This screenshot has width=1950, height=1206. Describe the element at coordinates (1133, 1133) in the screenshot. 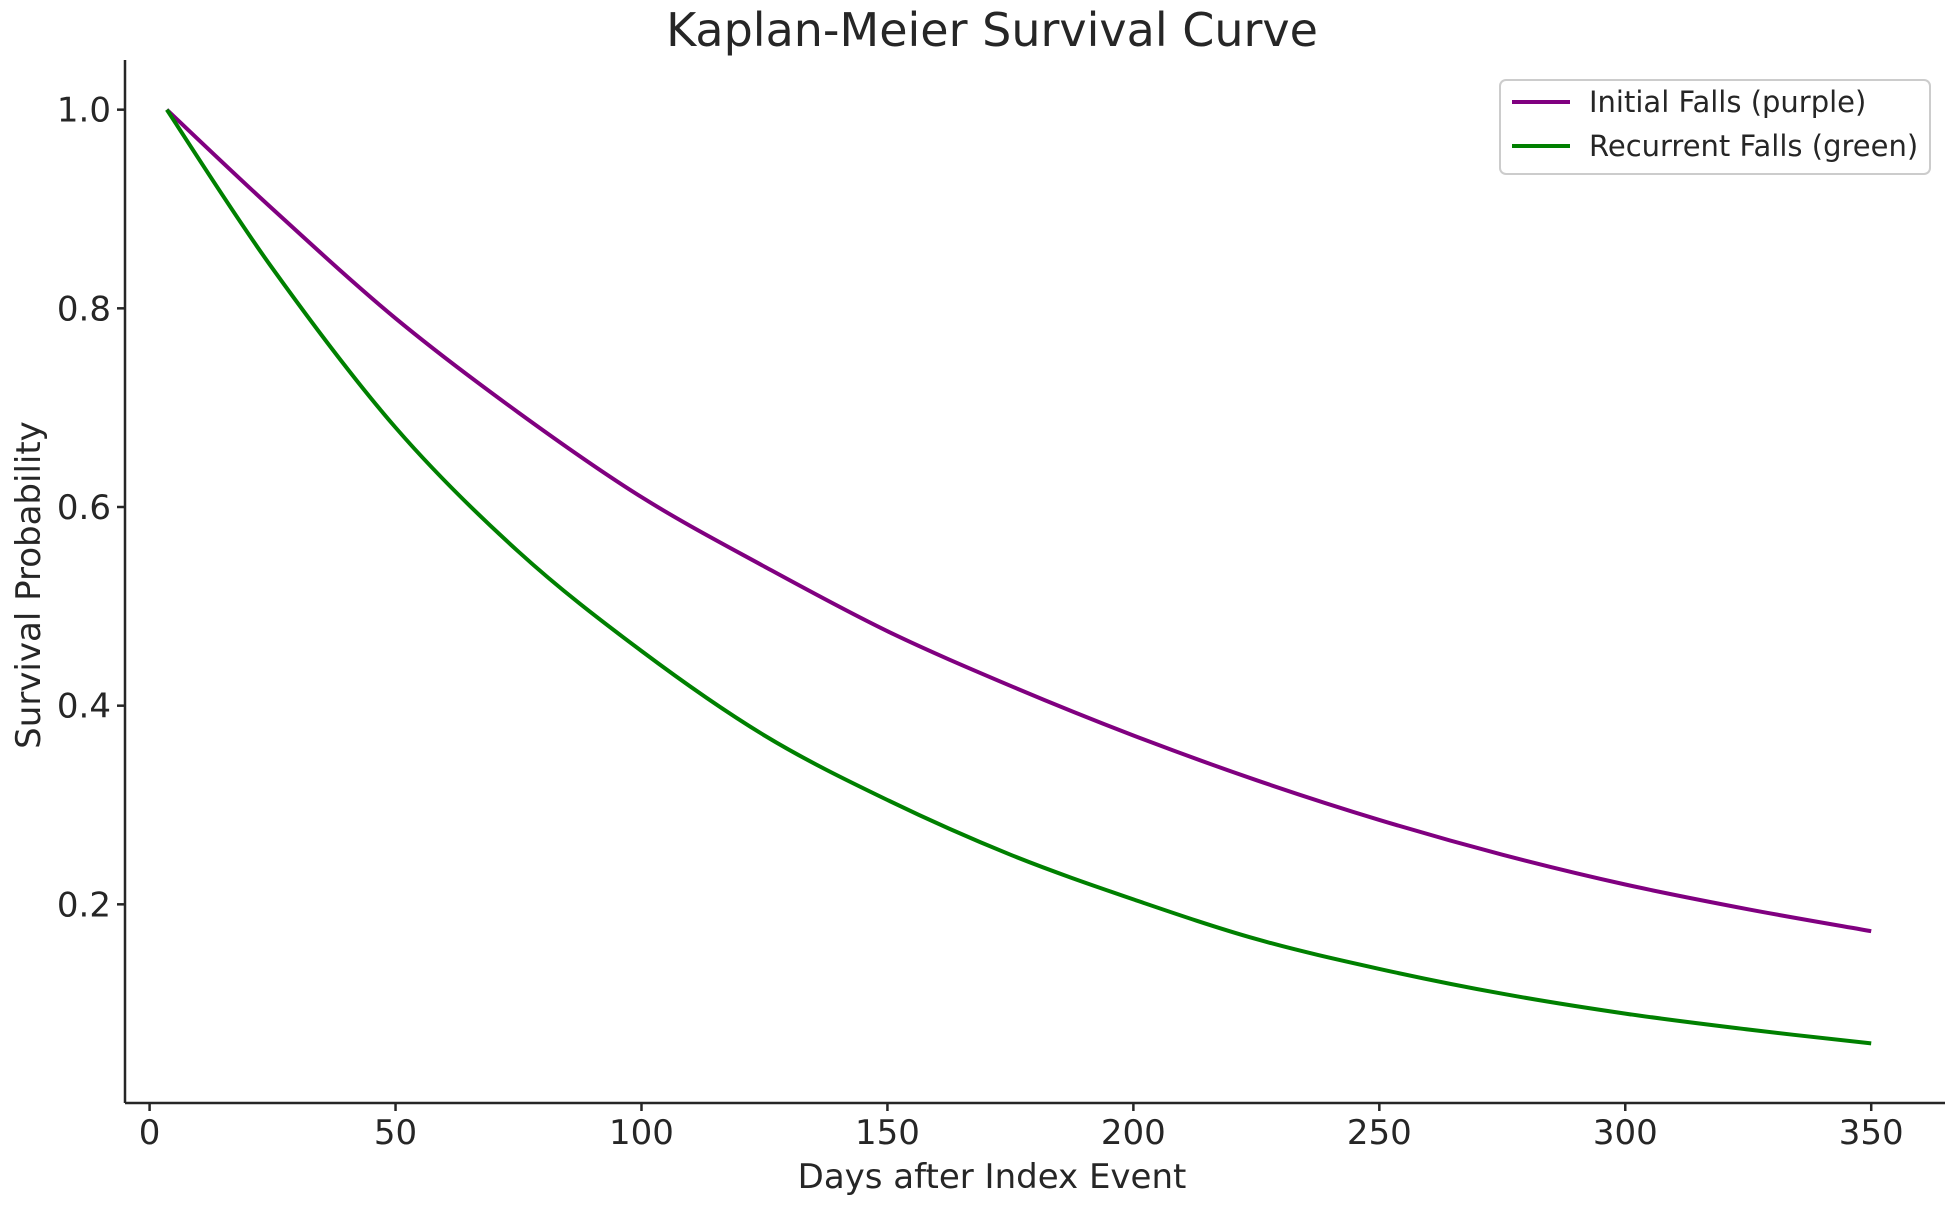

I see `x-tick-label: 200` at that location.